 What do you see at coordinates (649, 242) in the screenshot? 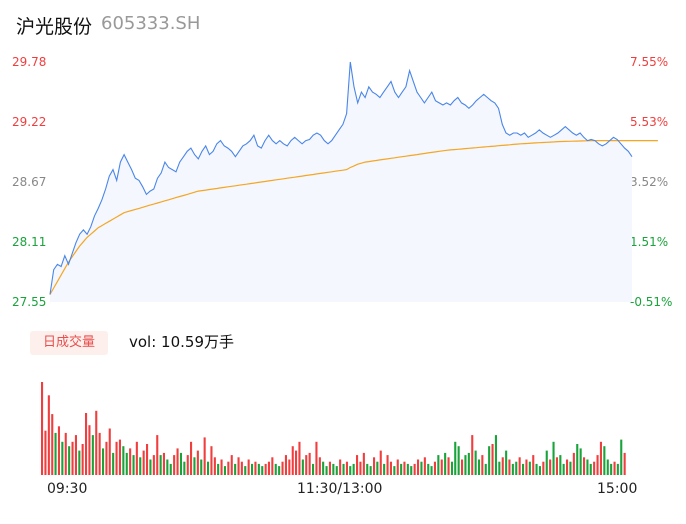
I see `pct-tick-3: 1.51%` at bounding box center [649, 242].